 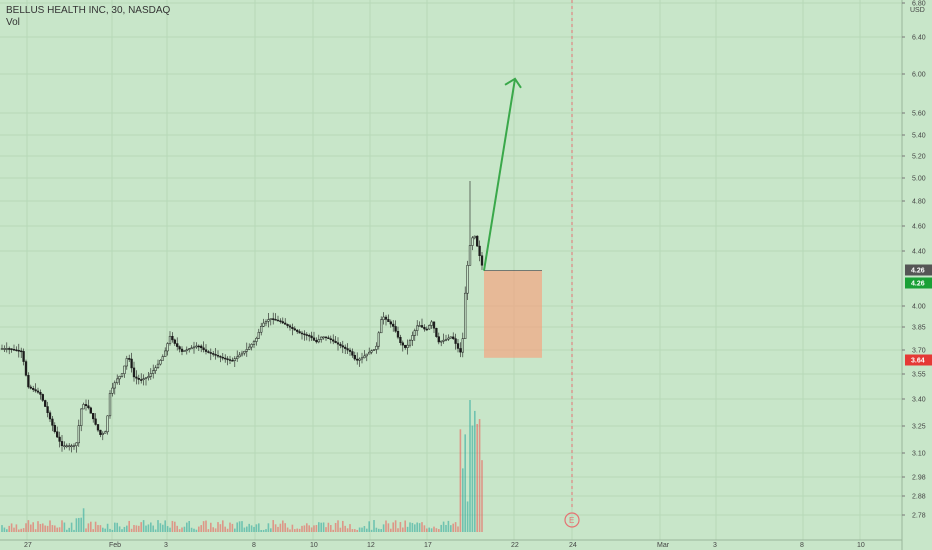 I want to click on price-tick-label: 5.60, so click(x=919, y=114).